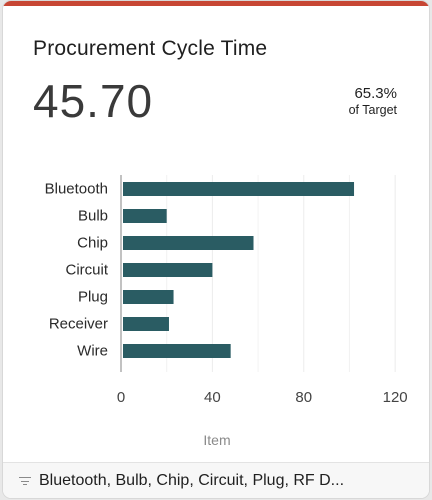  Describe the element at coordinates (92, 243) in the screenshot. I see `category-label: Chip` at that location.